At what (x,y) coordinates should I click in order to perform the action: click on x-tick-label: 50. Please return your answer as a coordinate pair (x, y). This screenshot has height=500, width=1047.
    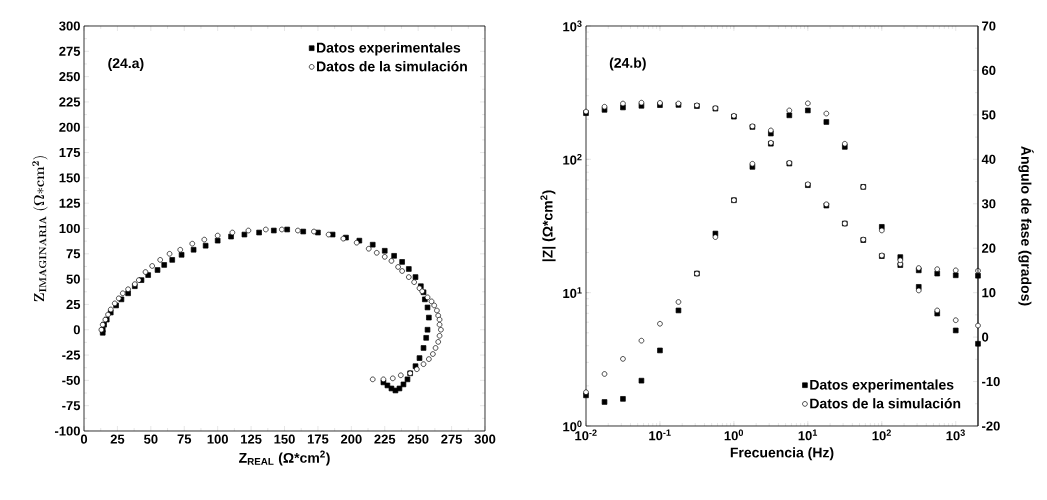
    Looking at the image, I should click on (151, 439).